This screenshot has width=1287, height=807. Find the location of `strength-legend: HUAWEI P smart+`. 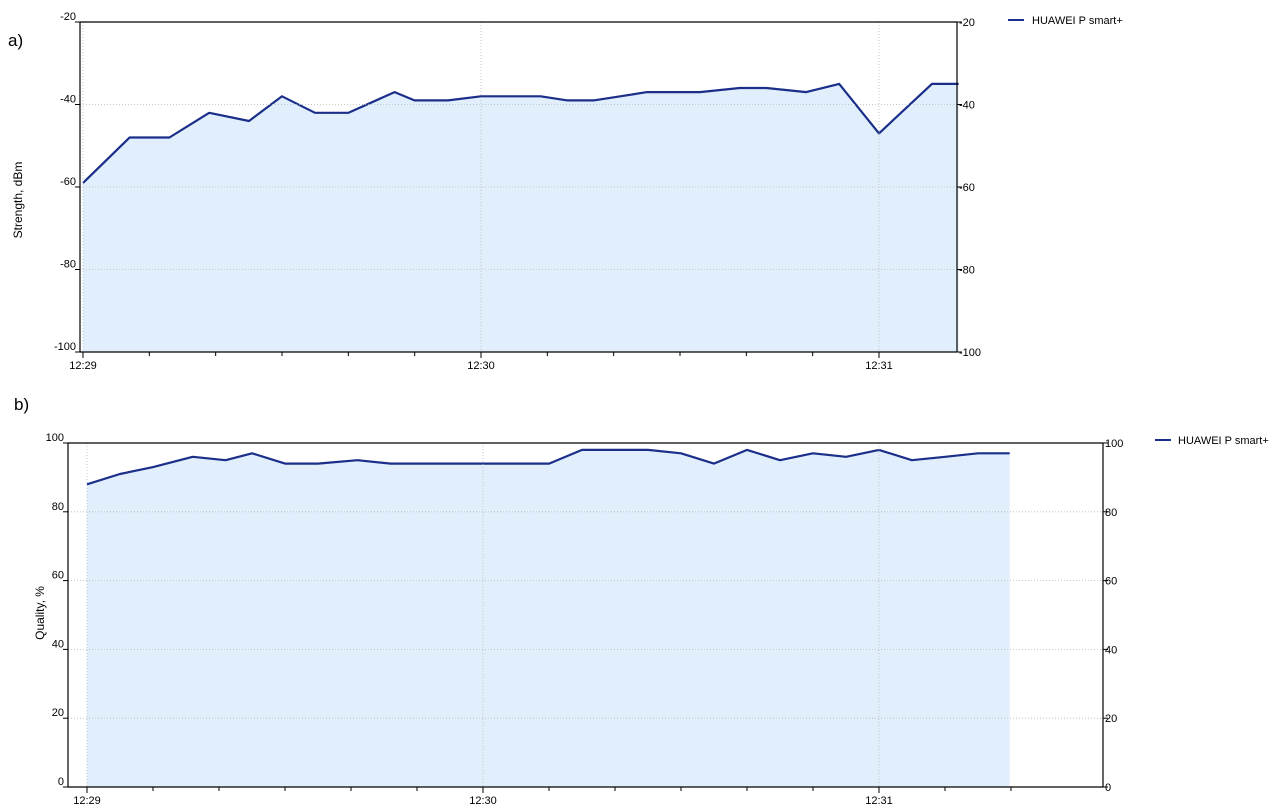

strength-legend: HUAWEI P smart+ is located at coordinates (1065, 21).